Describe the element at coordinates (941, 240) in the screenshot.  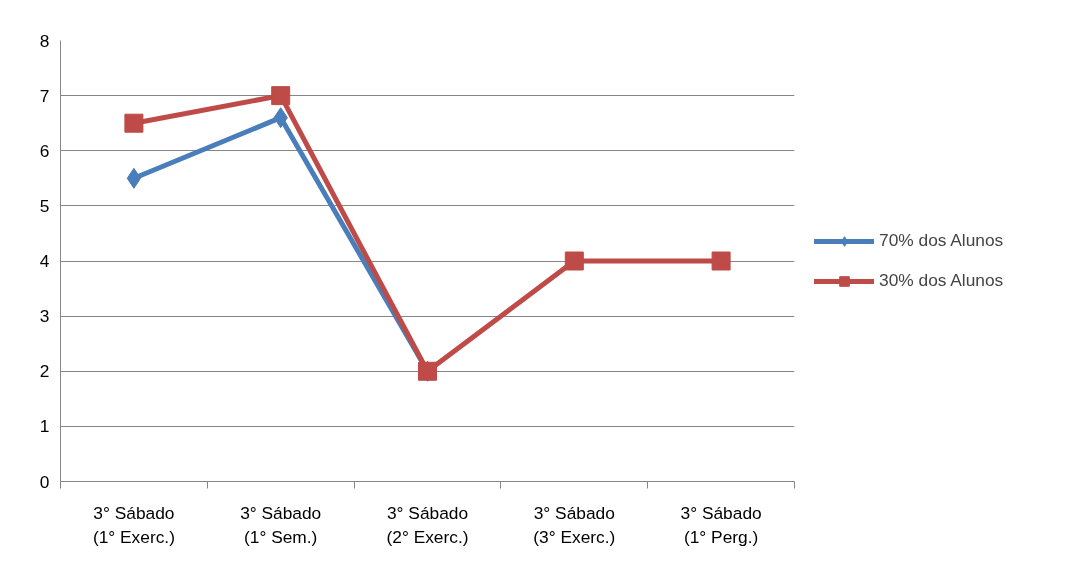
I see `legend-label: 70% dos Alunos` at that location.